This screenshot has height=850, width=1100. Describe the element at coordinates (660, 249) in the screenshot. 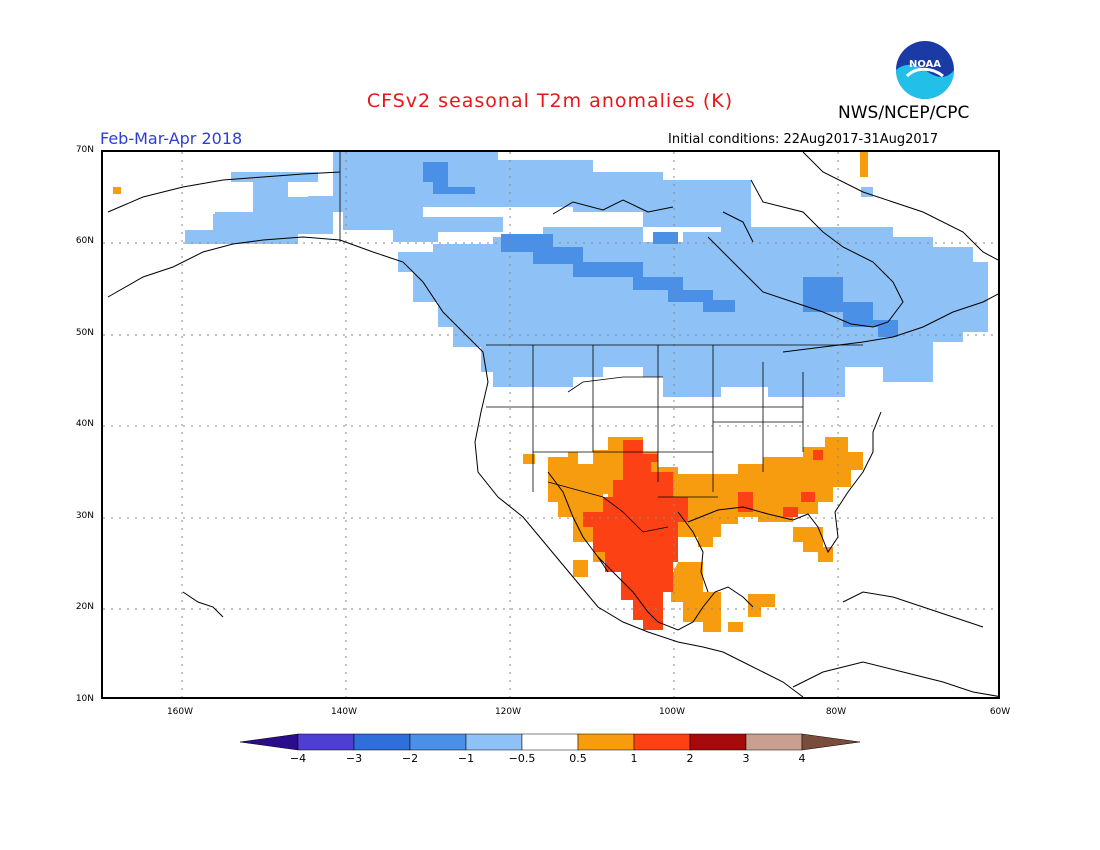

I see `strong-cold-anomaly-region` at that location.